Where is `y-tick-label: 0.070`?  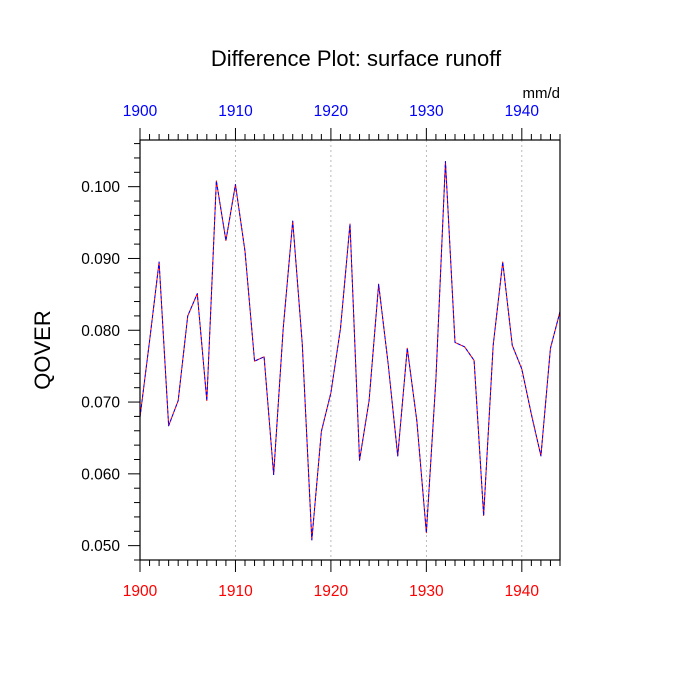 y-tick-label: 0.070 is located at coordinates (100, 403).